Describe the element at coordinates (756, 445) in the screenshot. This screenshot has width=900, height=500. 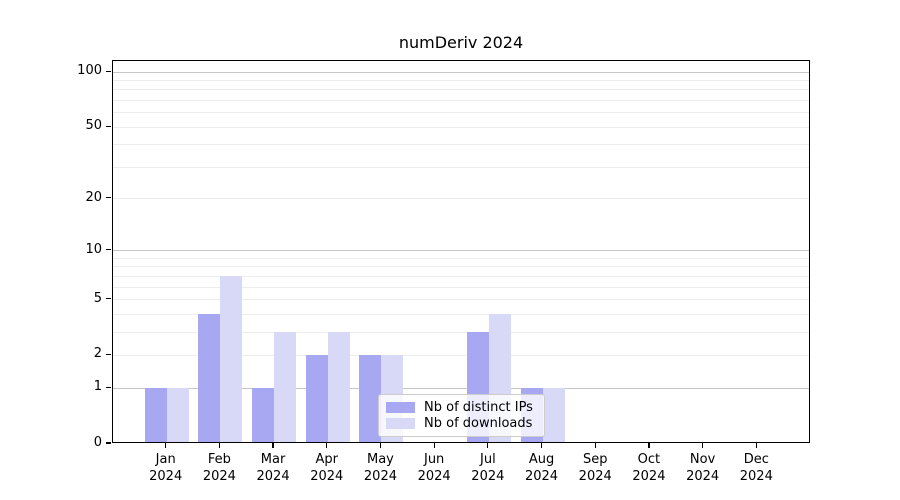
I see `x-tick-mark-dec` at that location.